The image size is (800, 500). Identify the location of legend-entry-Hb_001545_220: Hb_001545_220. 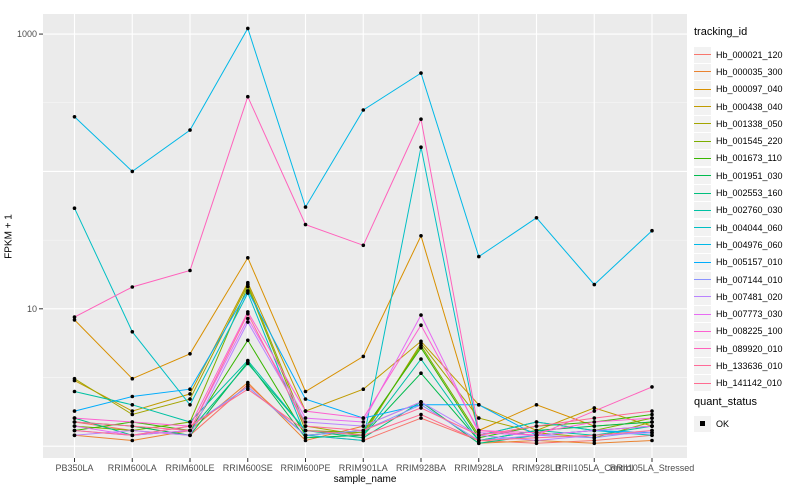
(747, 141).